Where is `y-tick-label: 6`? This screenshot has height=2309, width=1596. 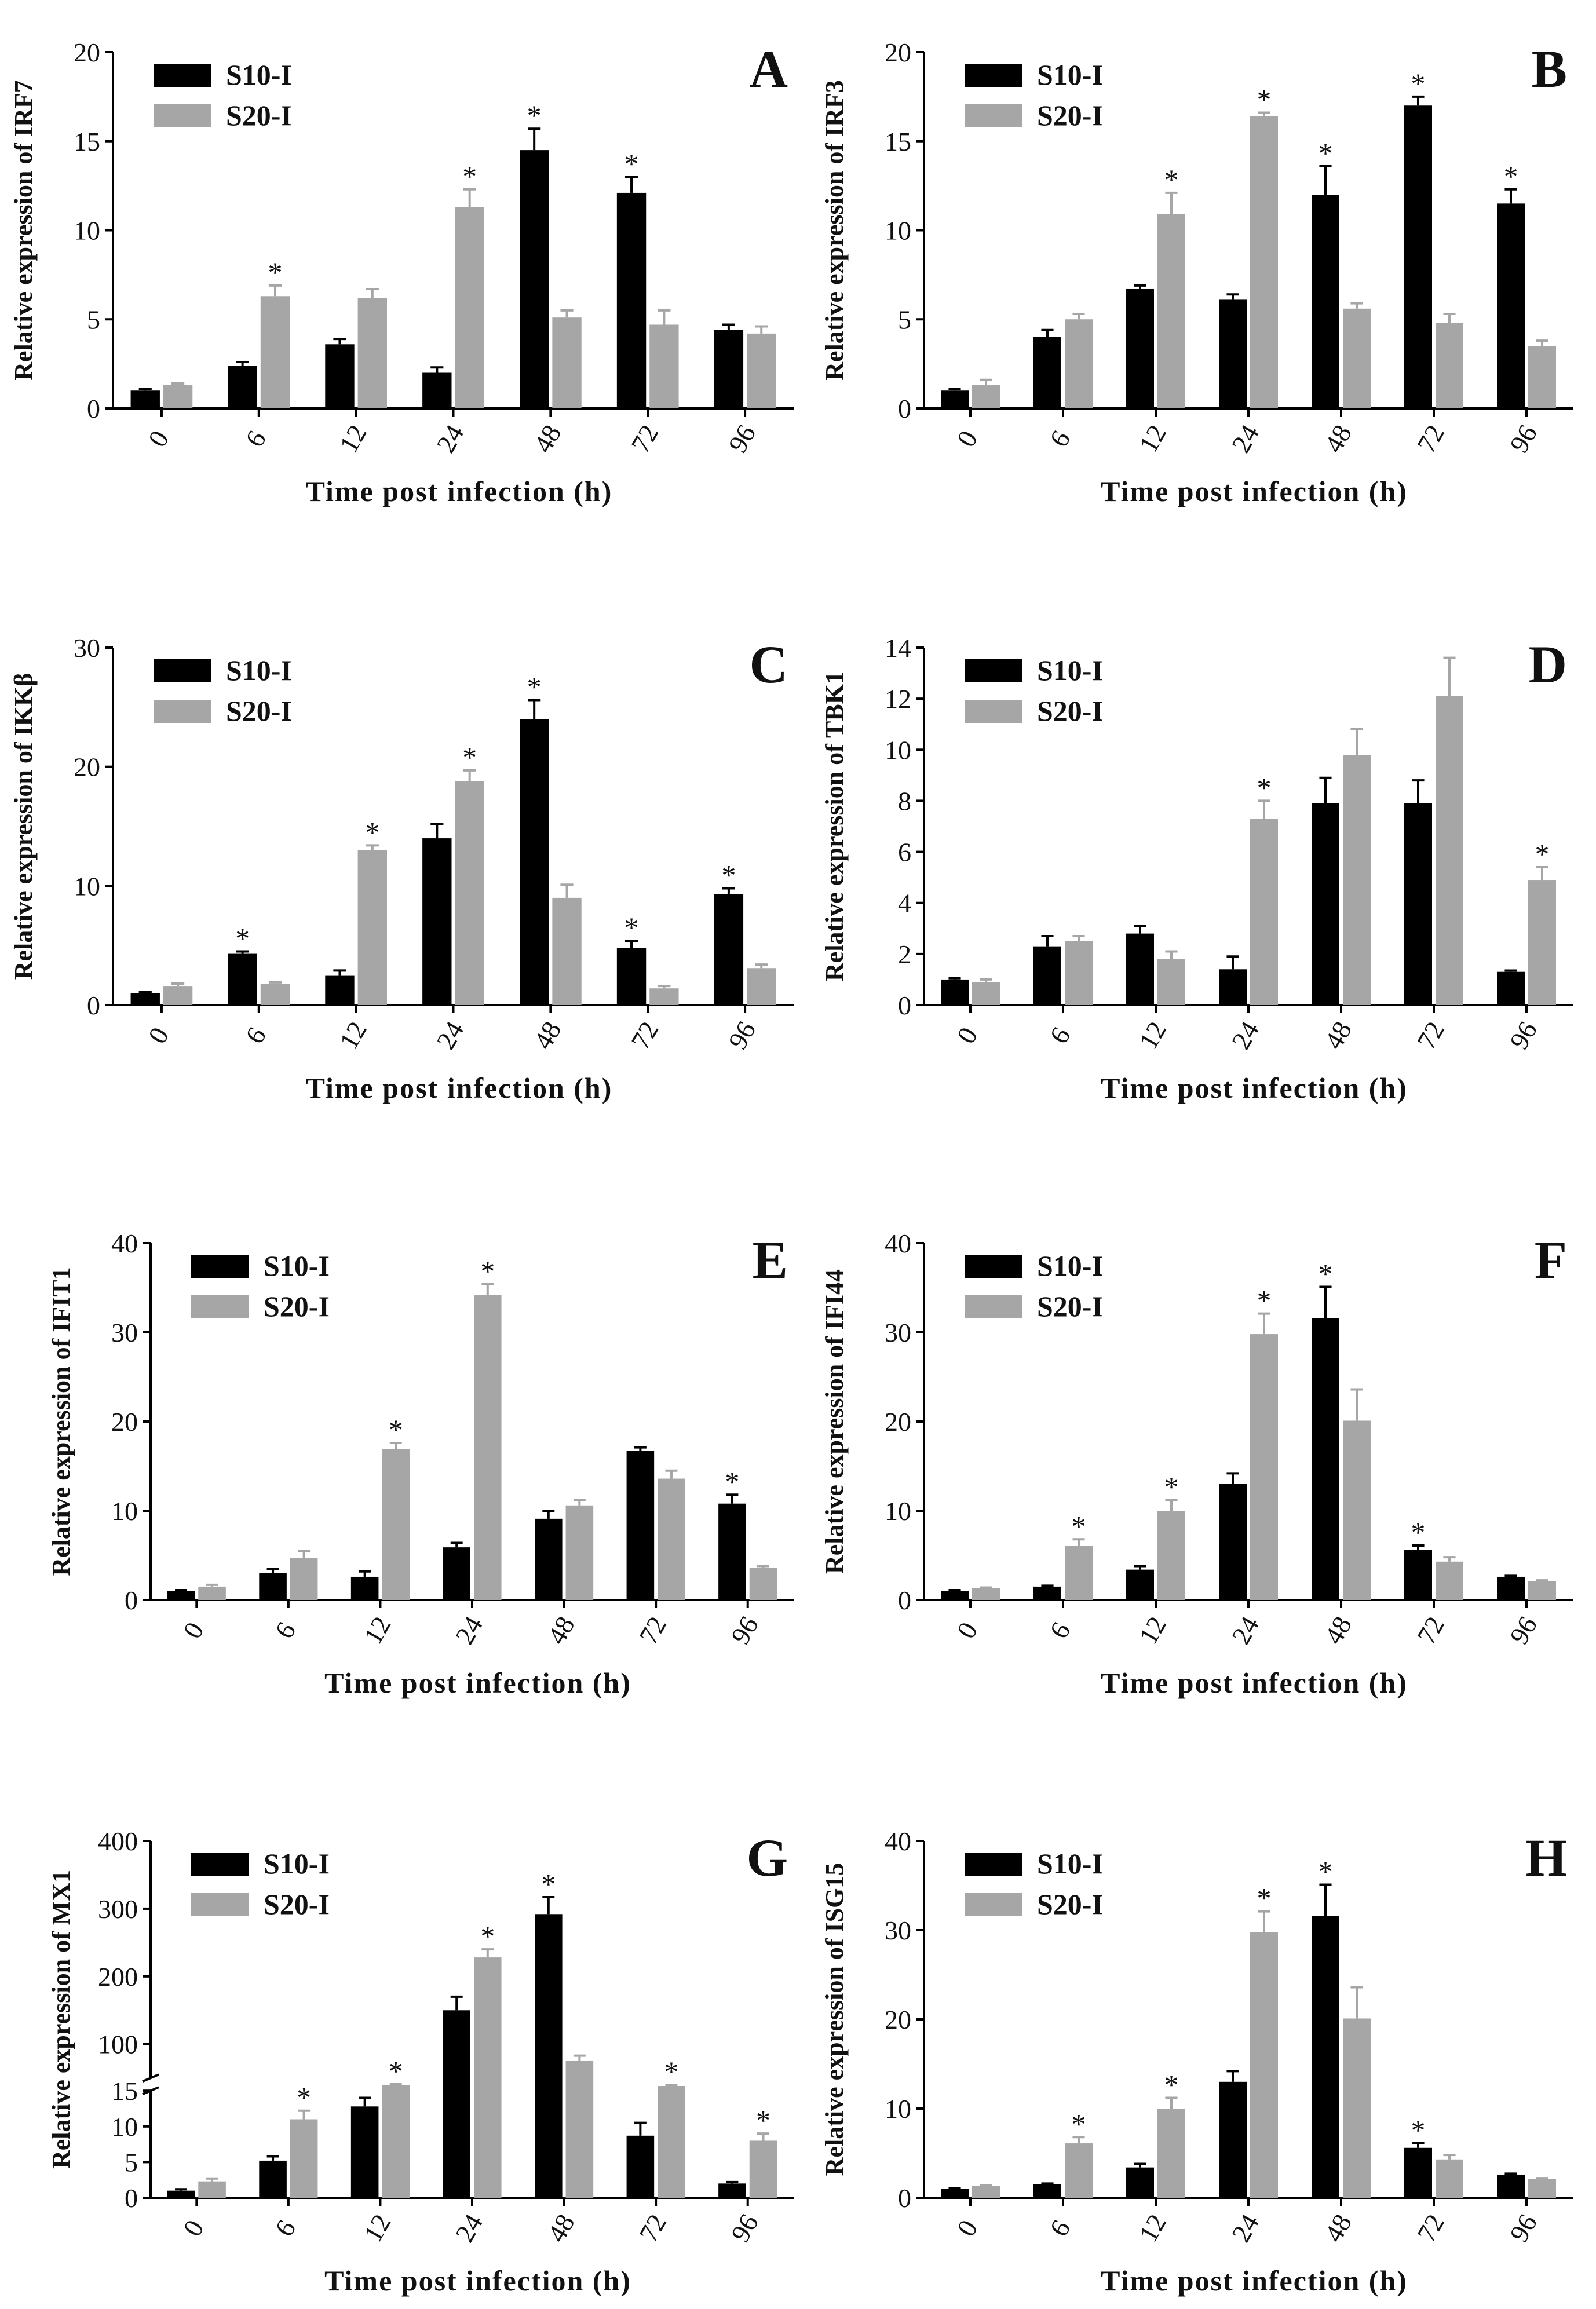
y-tick-label: 6 is located at coordinates (905, 852).